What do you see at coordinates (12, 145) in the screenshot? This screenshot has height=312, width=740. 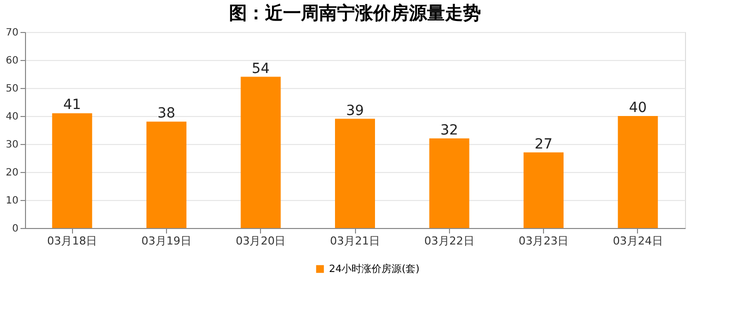 I see `y-tick-label: 30` at bounding box center [12, 145].